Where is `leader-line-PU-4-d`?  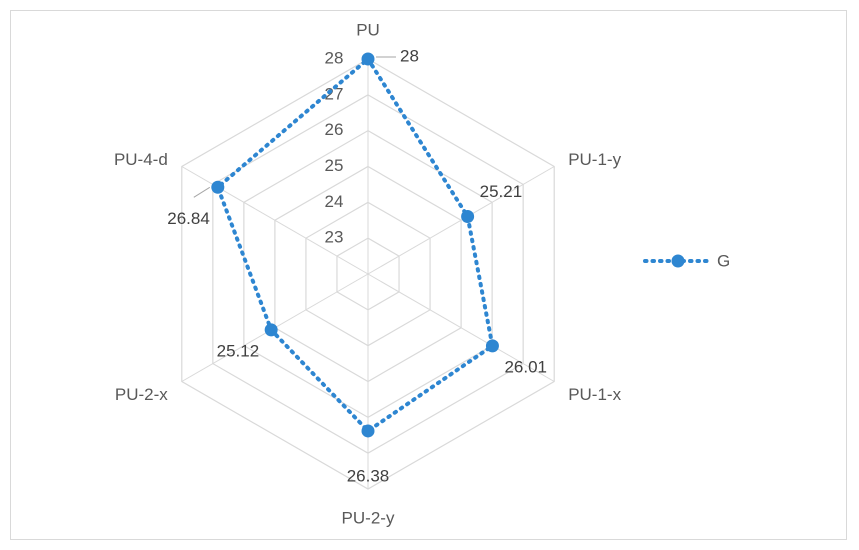
leader-line-PU-4-d is located at coordinates (202, 192).